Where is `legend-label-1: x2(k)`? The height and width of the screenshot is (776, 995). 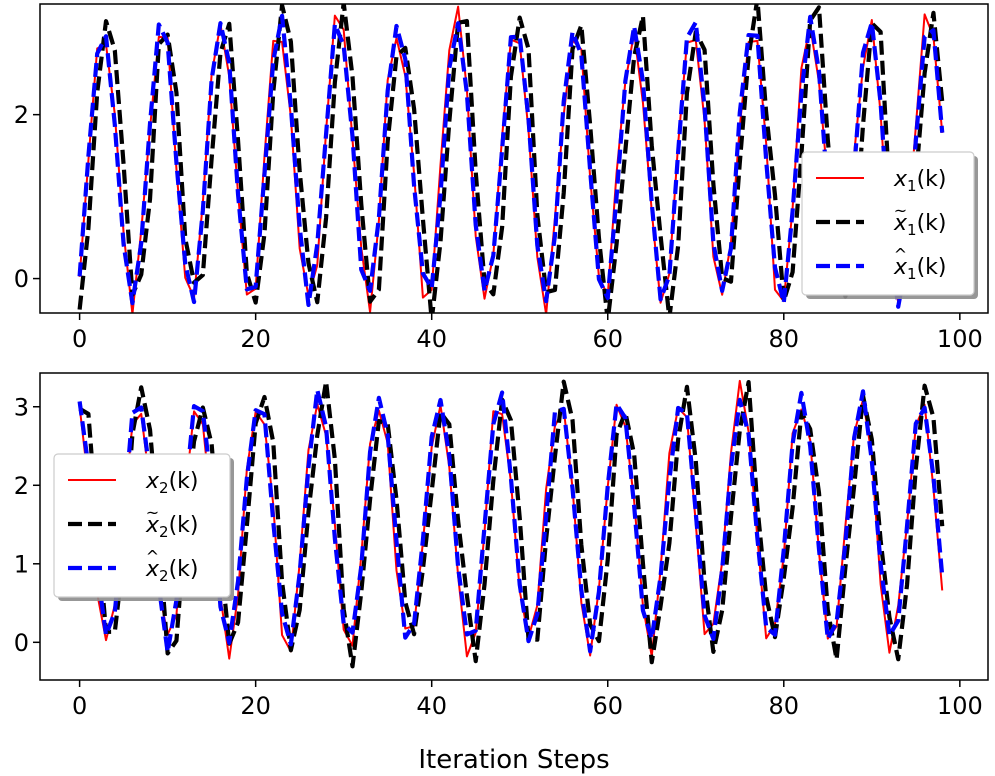 legend-label-1: x2(k) is located at coordinates (171, 483).